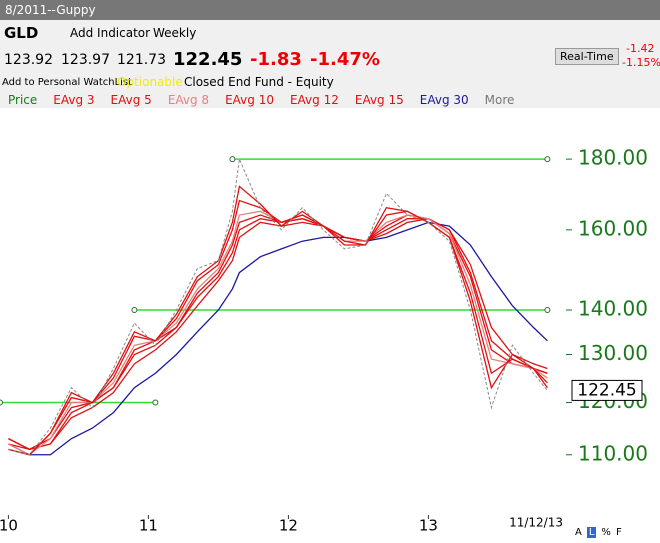 The image size is (660, 543). Describe the element at coordinates (50, 10) in the screenshot. I see `window-title: 8/2011--Guppy` at that location.